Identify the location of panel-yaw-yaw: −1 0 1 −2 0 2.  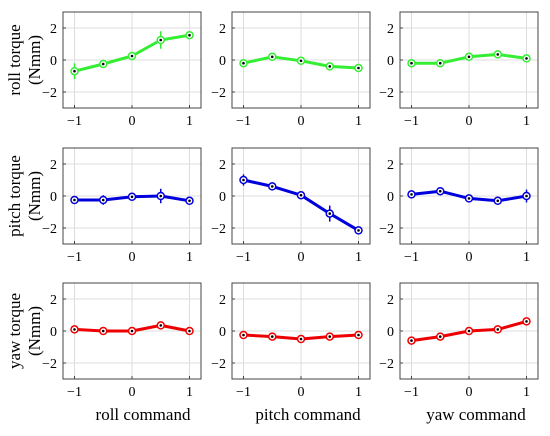
(459, 341).